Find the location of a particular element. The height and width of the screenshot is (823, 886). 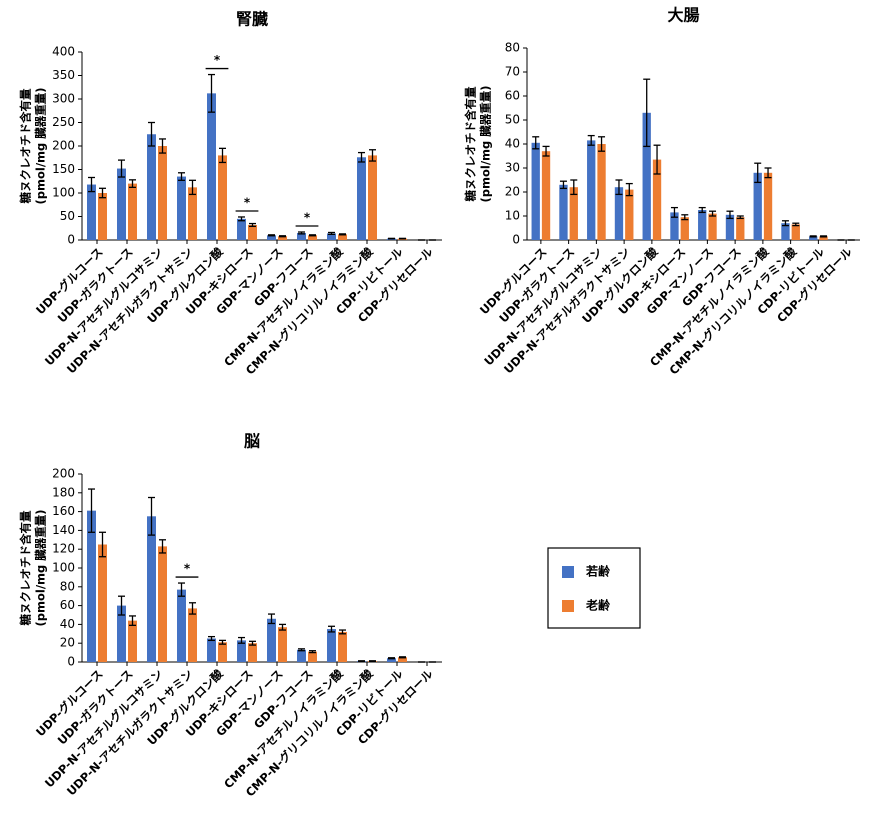

y-tick-label: 140 is located at coordinates (63, 530).